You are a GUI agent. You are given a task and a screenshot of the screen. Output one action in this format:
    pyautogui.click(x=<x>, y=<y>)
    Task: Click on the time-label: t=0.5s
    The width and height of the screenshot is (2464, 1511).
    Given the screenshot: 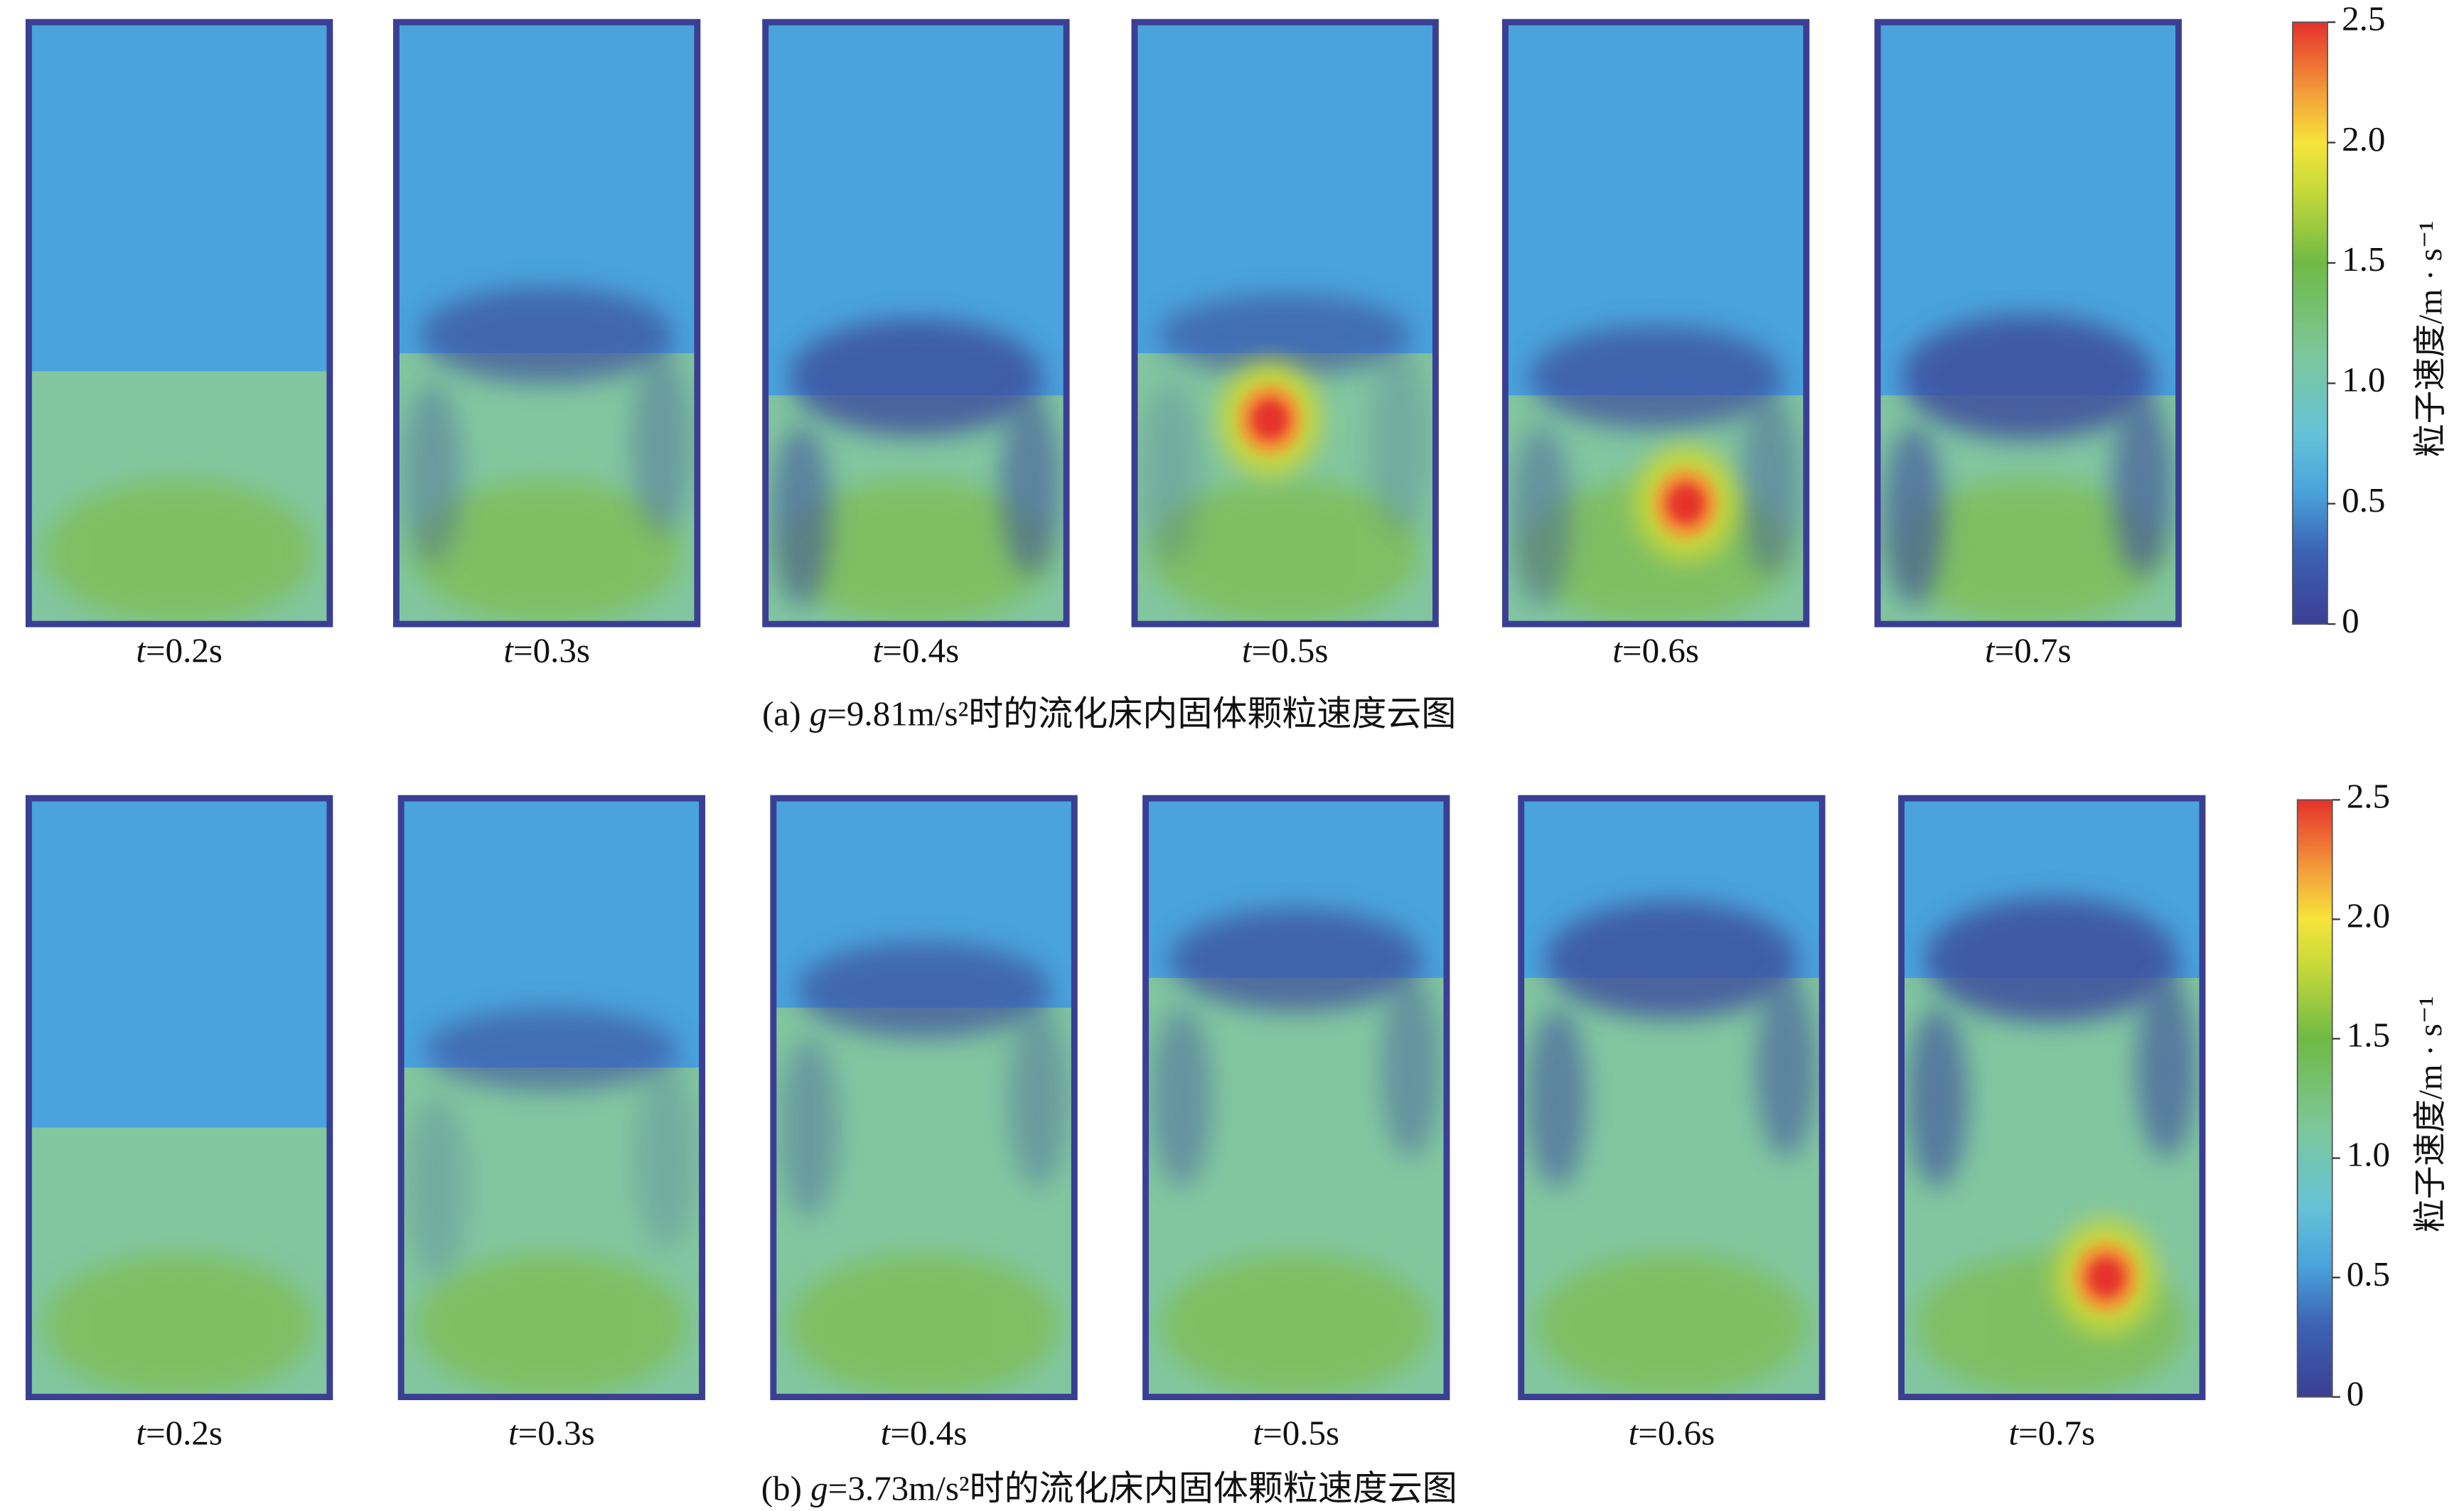 What is the action you would take?
    pyautogui.click(x=1285, y=651)
    